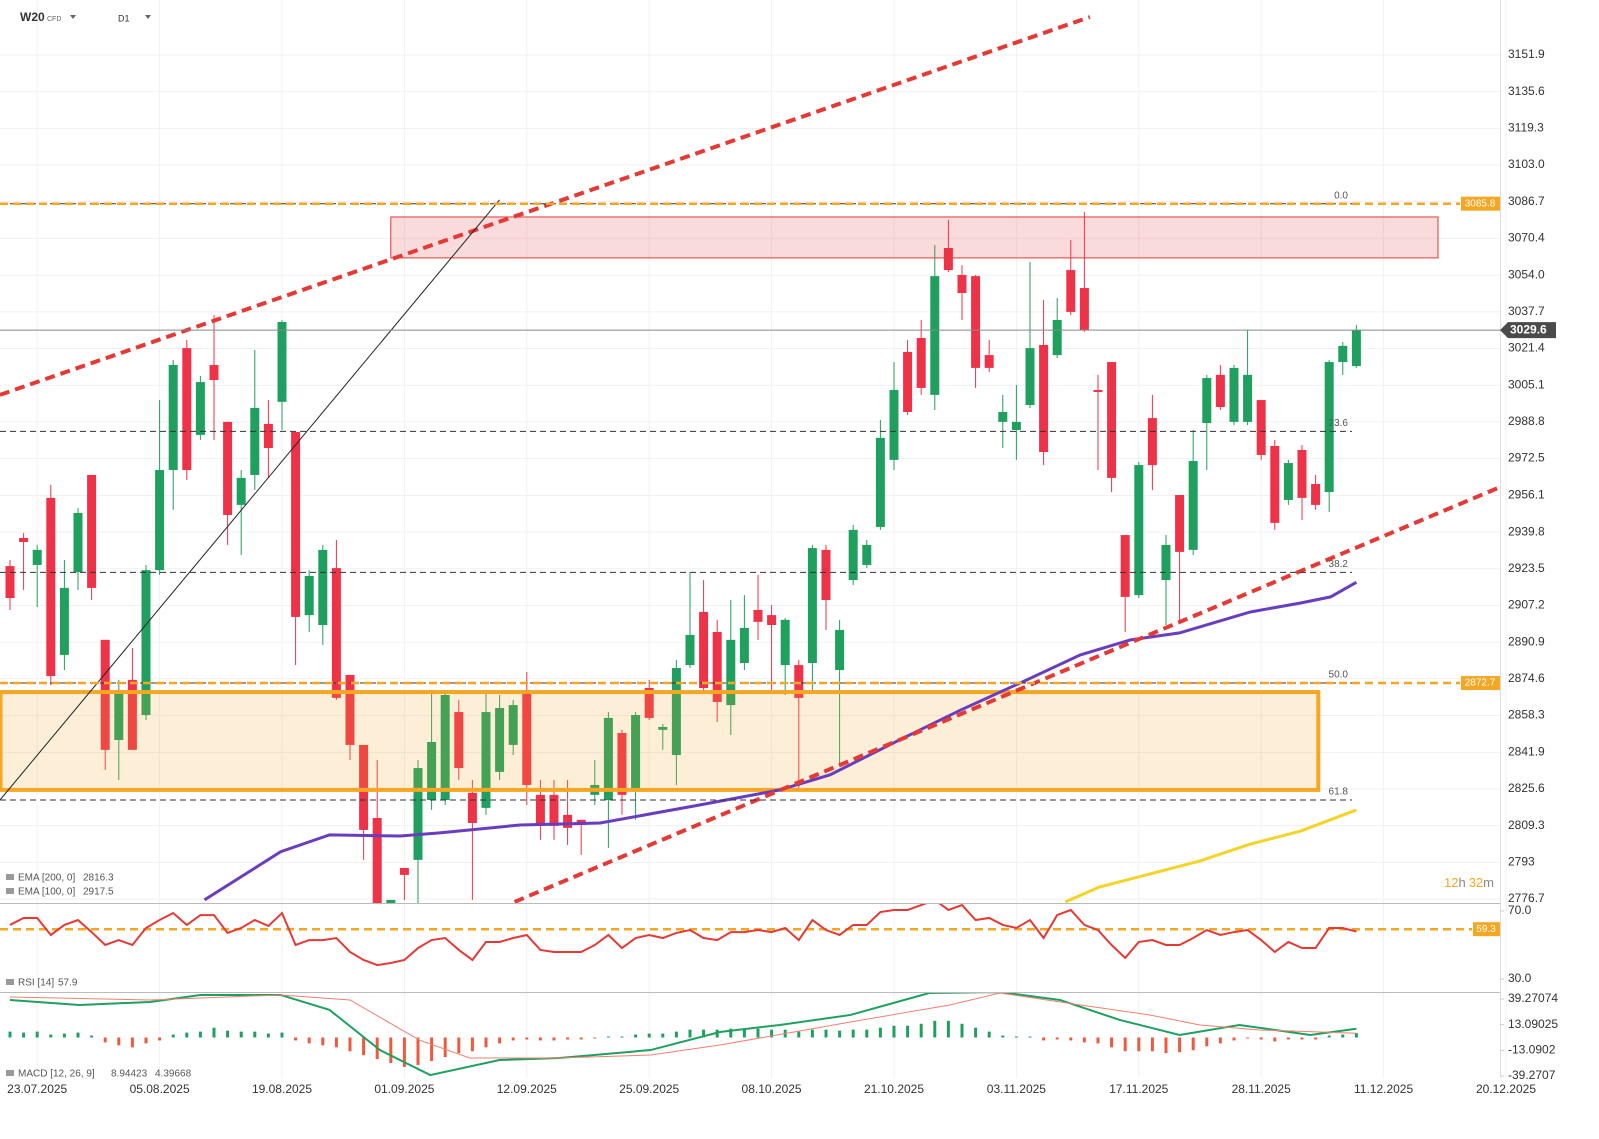  Describe the element at coordinates (1526, 54) in the screenshot. I see `y-tick-label: 3151.9` at that location.